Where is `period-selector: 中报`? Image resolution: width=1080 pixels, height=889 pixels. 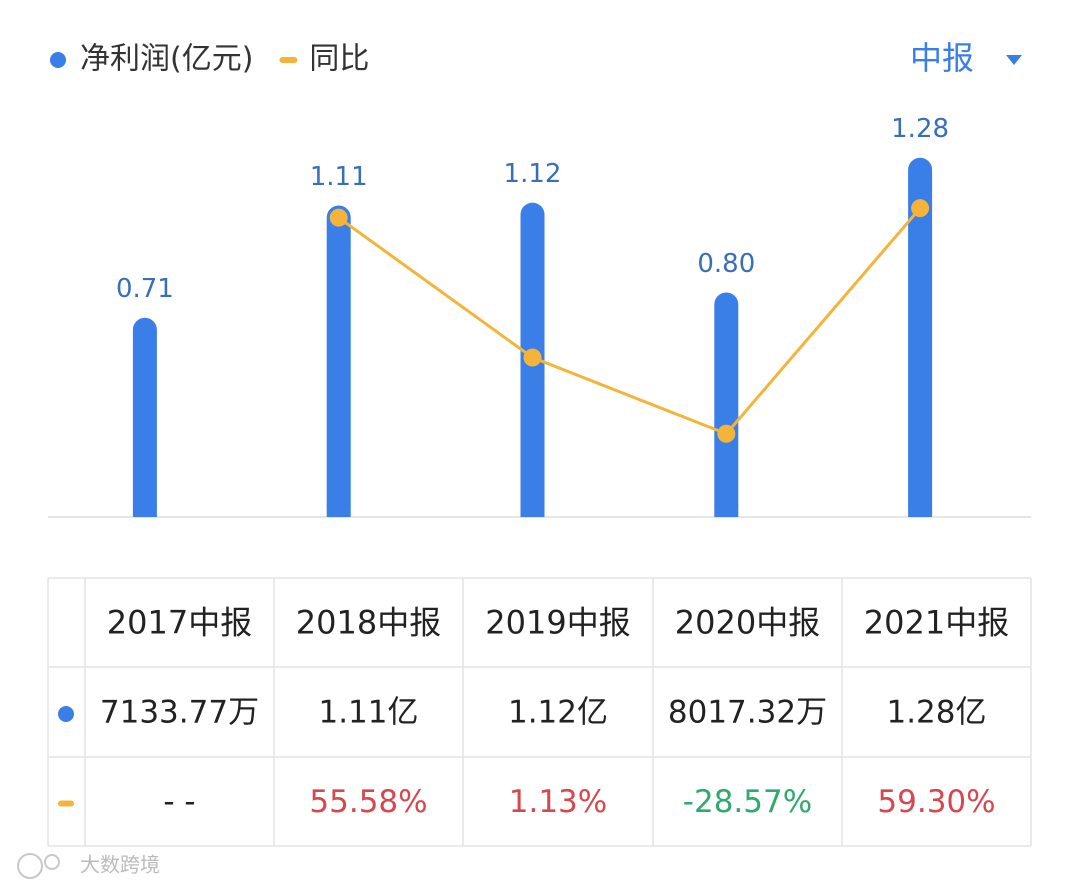
period-selector: 中报 is located at coordinates (942, 58).